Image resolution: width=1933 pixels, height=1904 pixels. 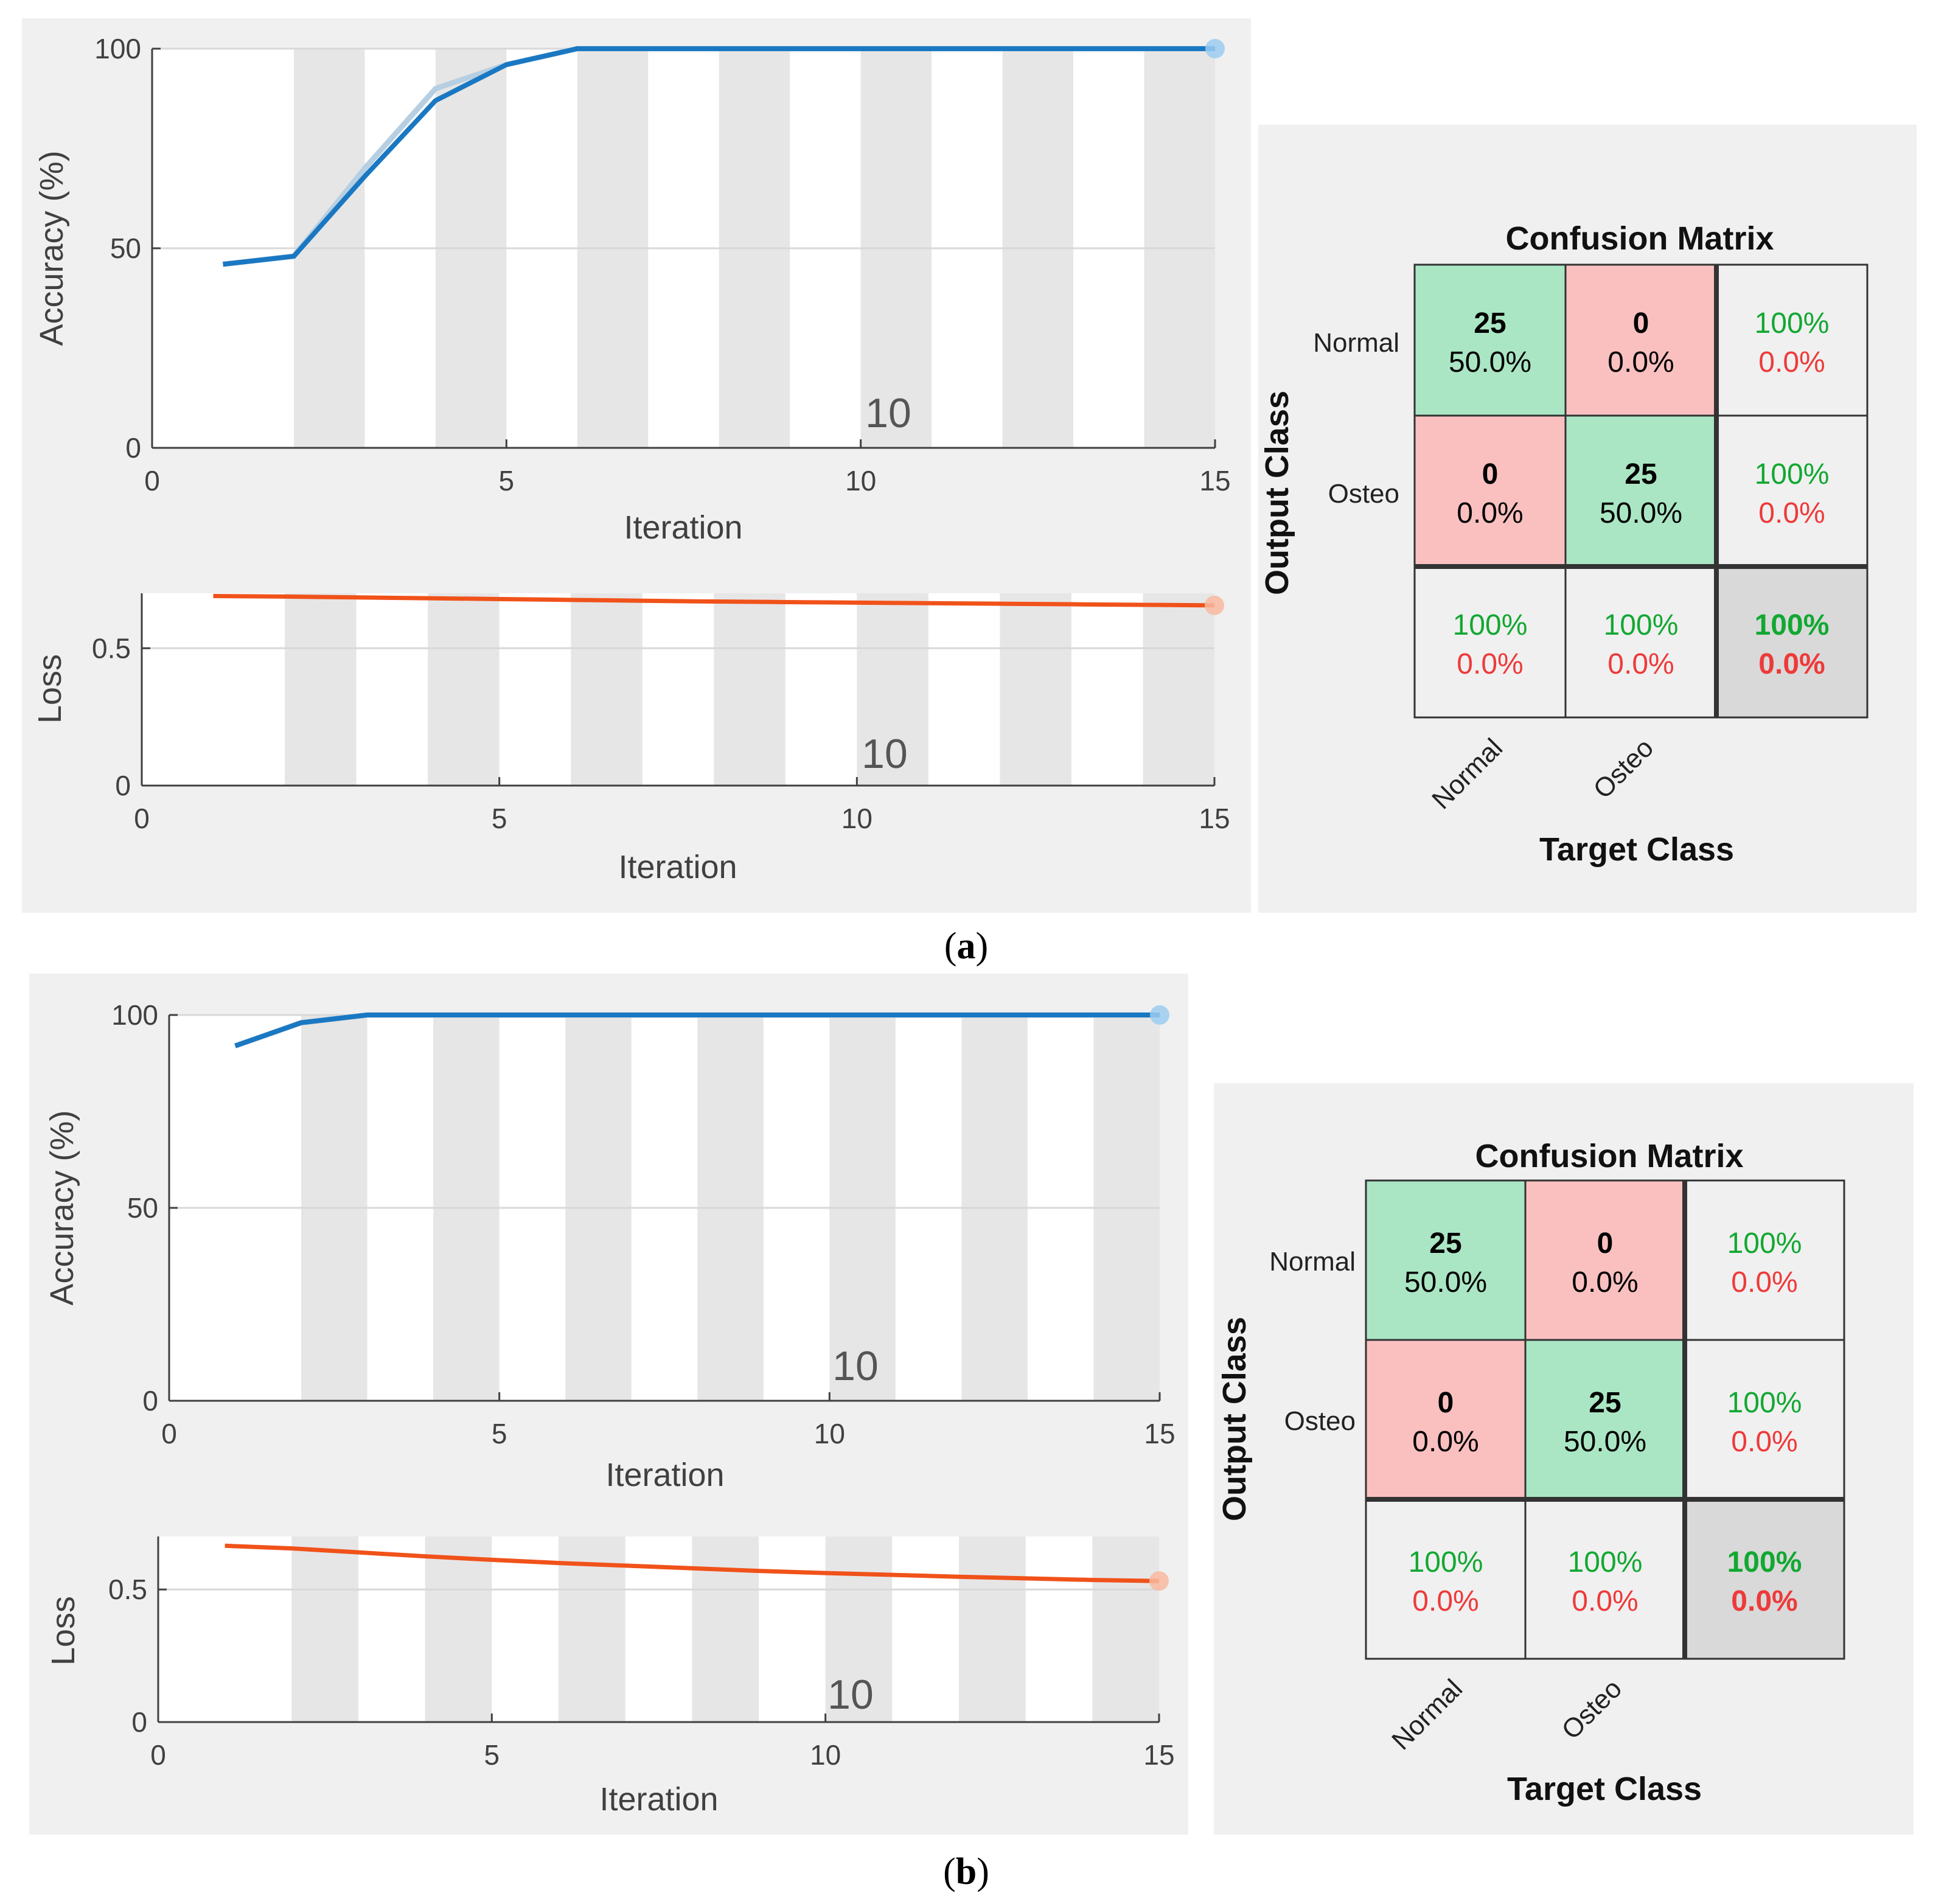 What do you see at coordinates (1609, 1156) in the screenshot?
I see `confusion-matrix-title: Confusion Matrix` at bounding box center [1609, 1156].